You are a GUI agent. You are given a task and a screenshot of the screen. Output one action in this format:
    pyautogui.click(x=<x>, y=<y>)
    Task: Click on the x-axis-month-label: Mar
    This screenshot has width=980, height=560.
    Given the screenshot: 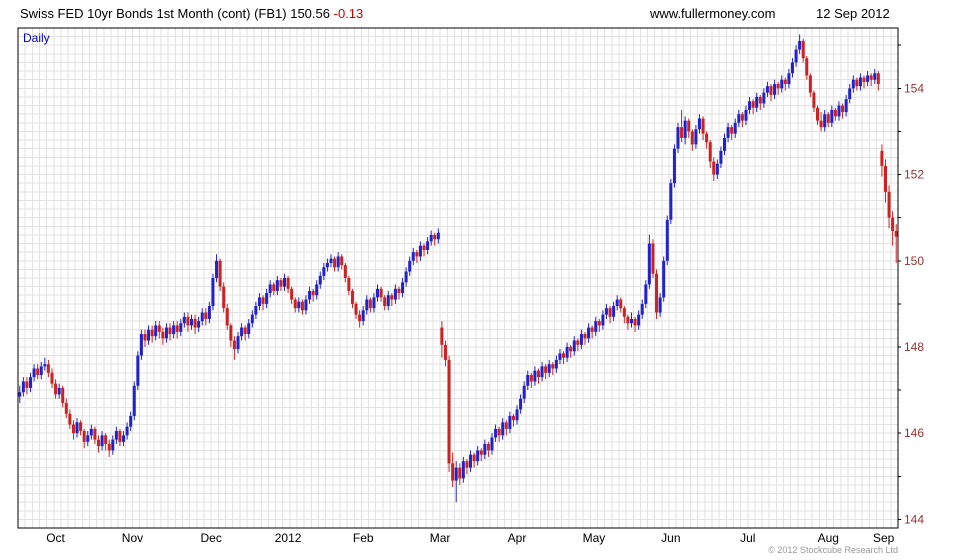 What is the action you would take?
    pyautogui.click(x=440, y=538)
    